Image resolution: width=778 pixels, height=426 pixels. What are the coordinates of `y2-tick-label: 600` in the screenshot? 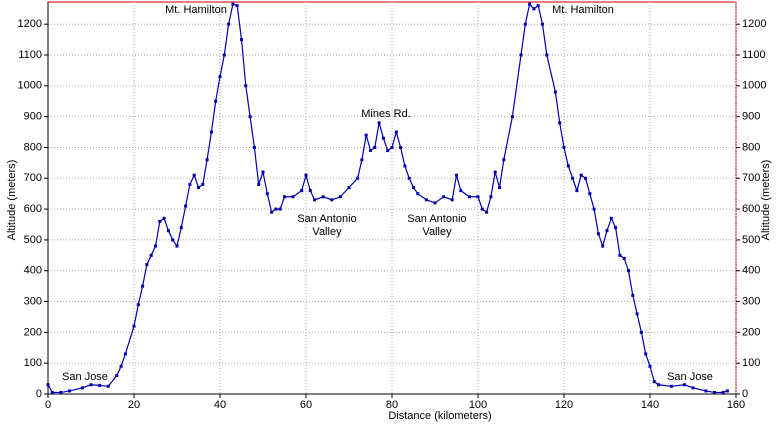 It's located at (751, 209).